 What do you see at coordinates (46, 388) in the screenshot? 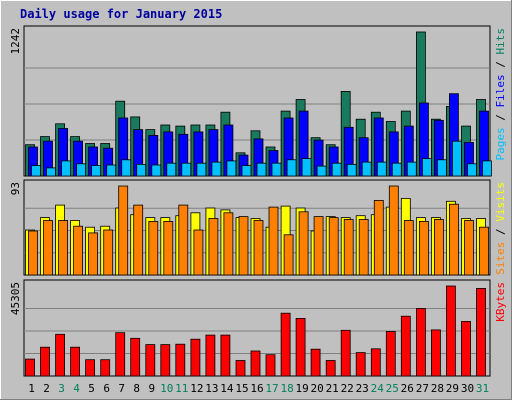
I see `x-tick-label: 2` at bounding box center [46, 388].